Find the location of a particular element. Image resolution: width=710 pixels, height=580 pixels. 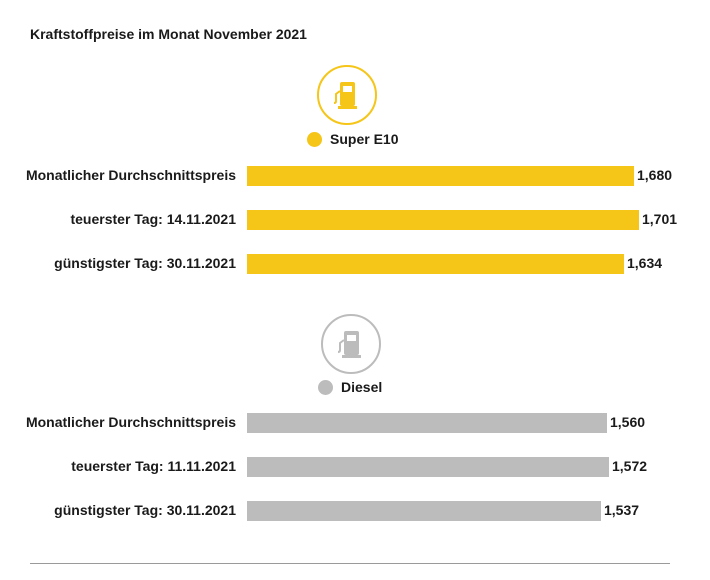

value-label: 1,680 is located at coordinates (655, 175).